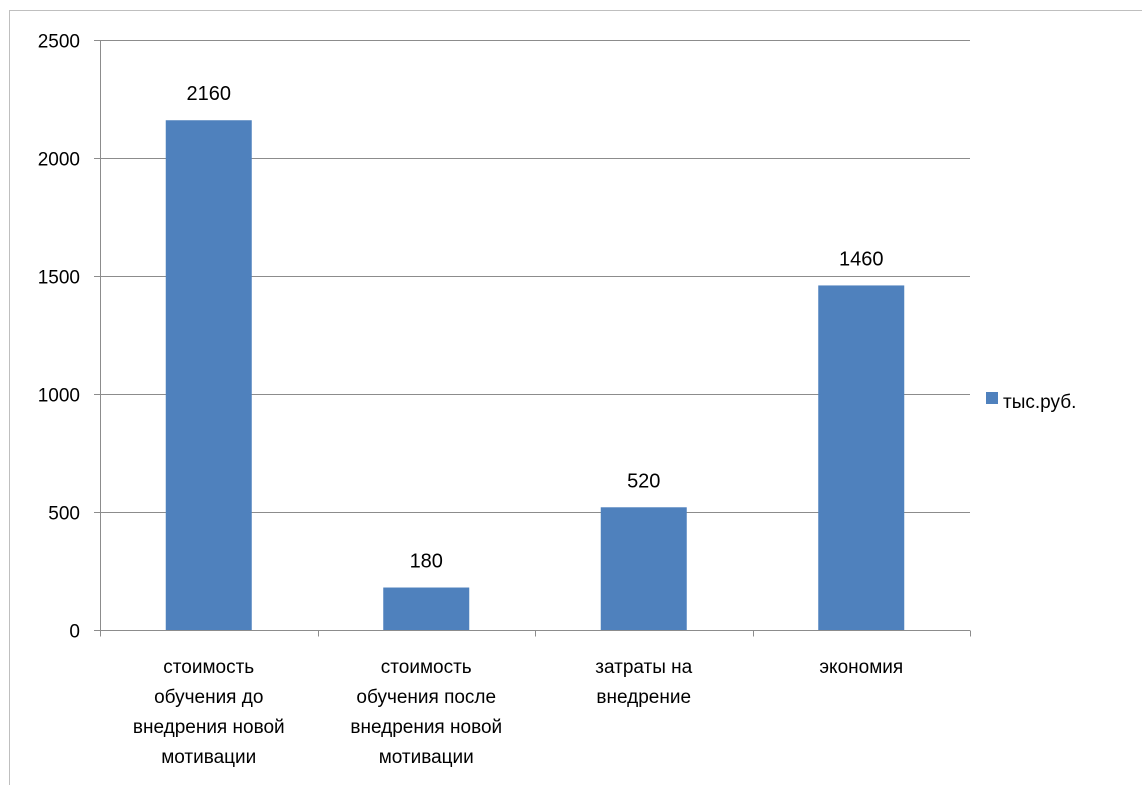 Image resolution: width=1142 pixels, height=790 pixels. I want to click on data-label: 2160, so click(209, 94).